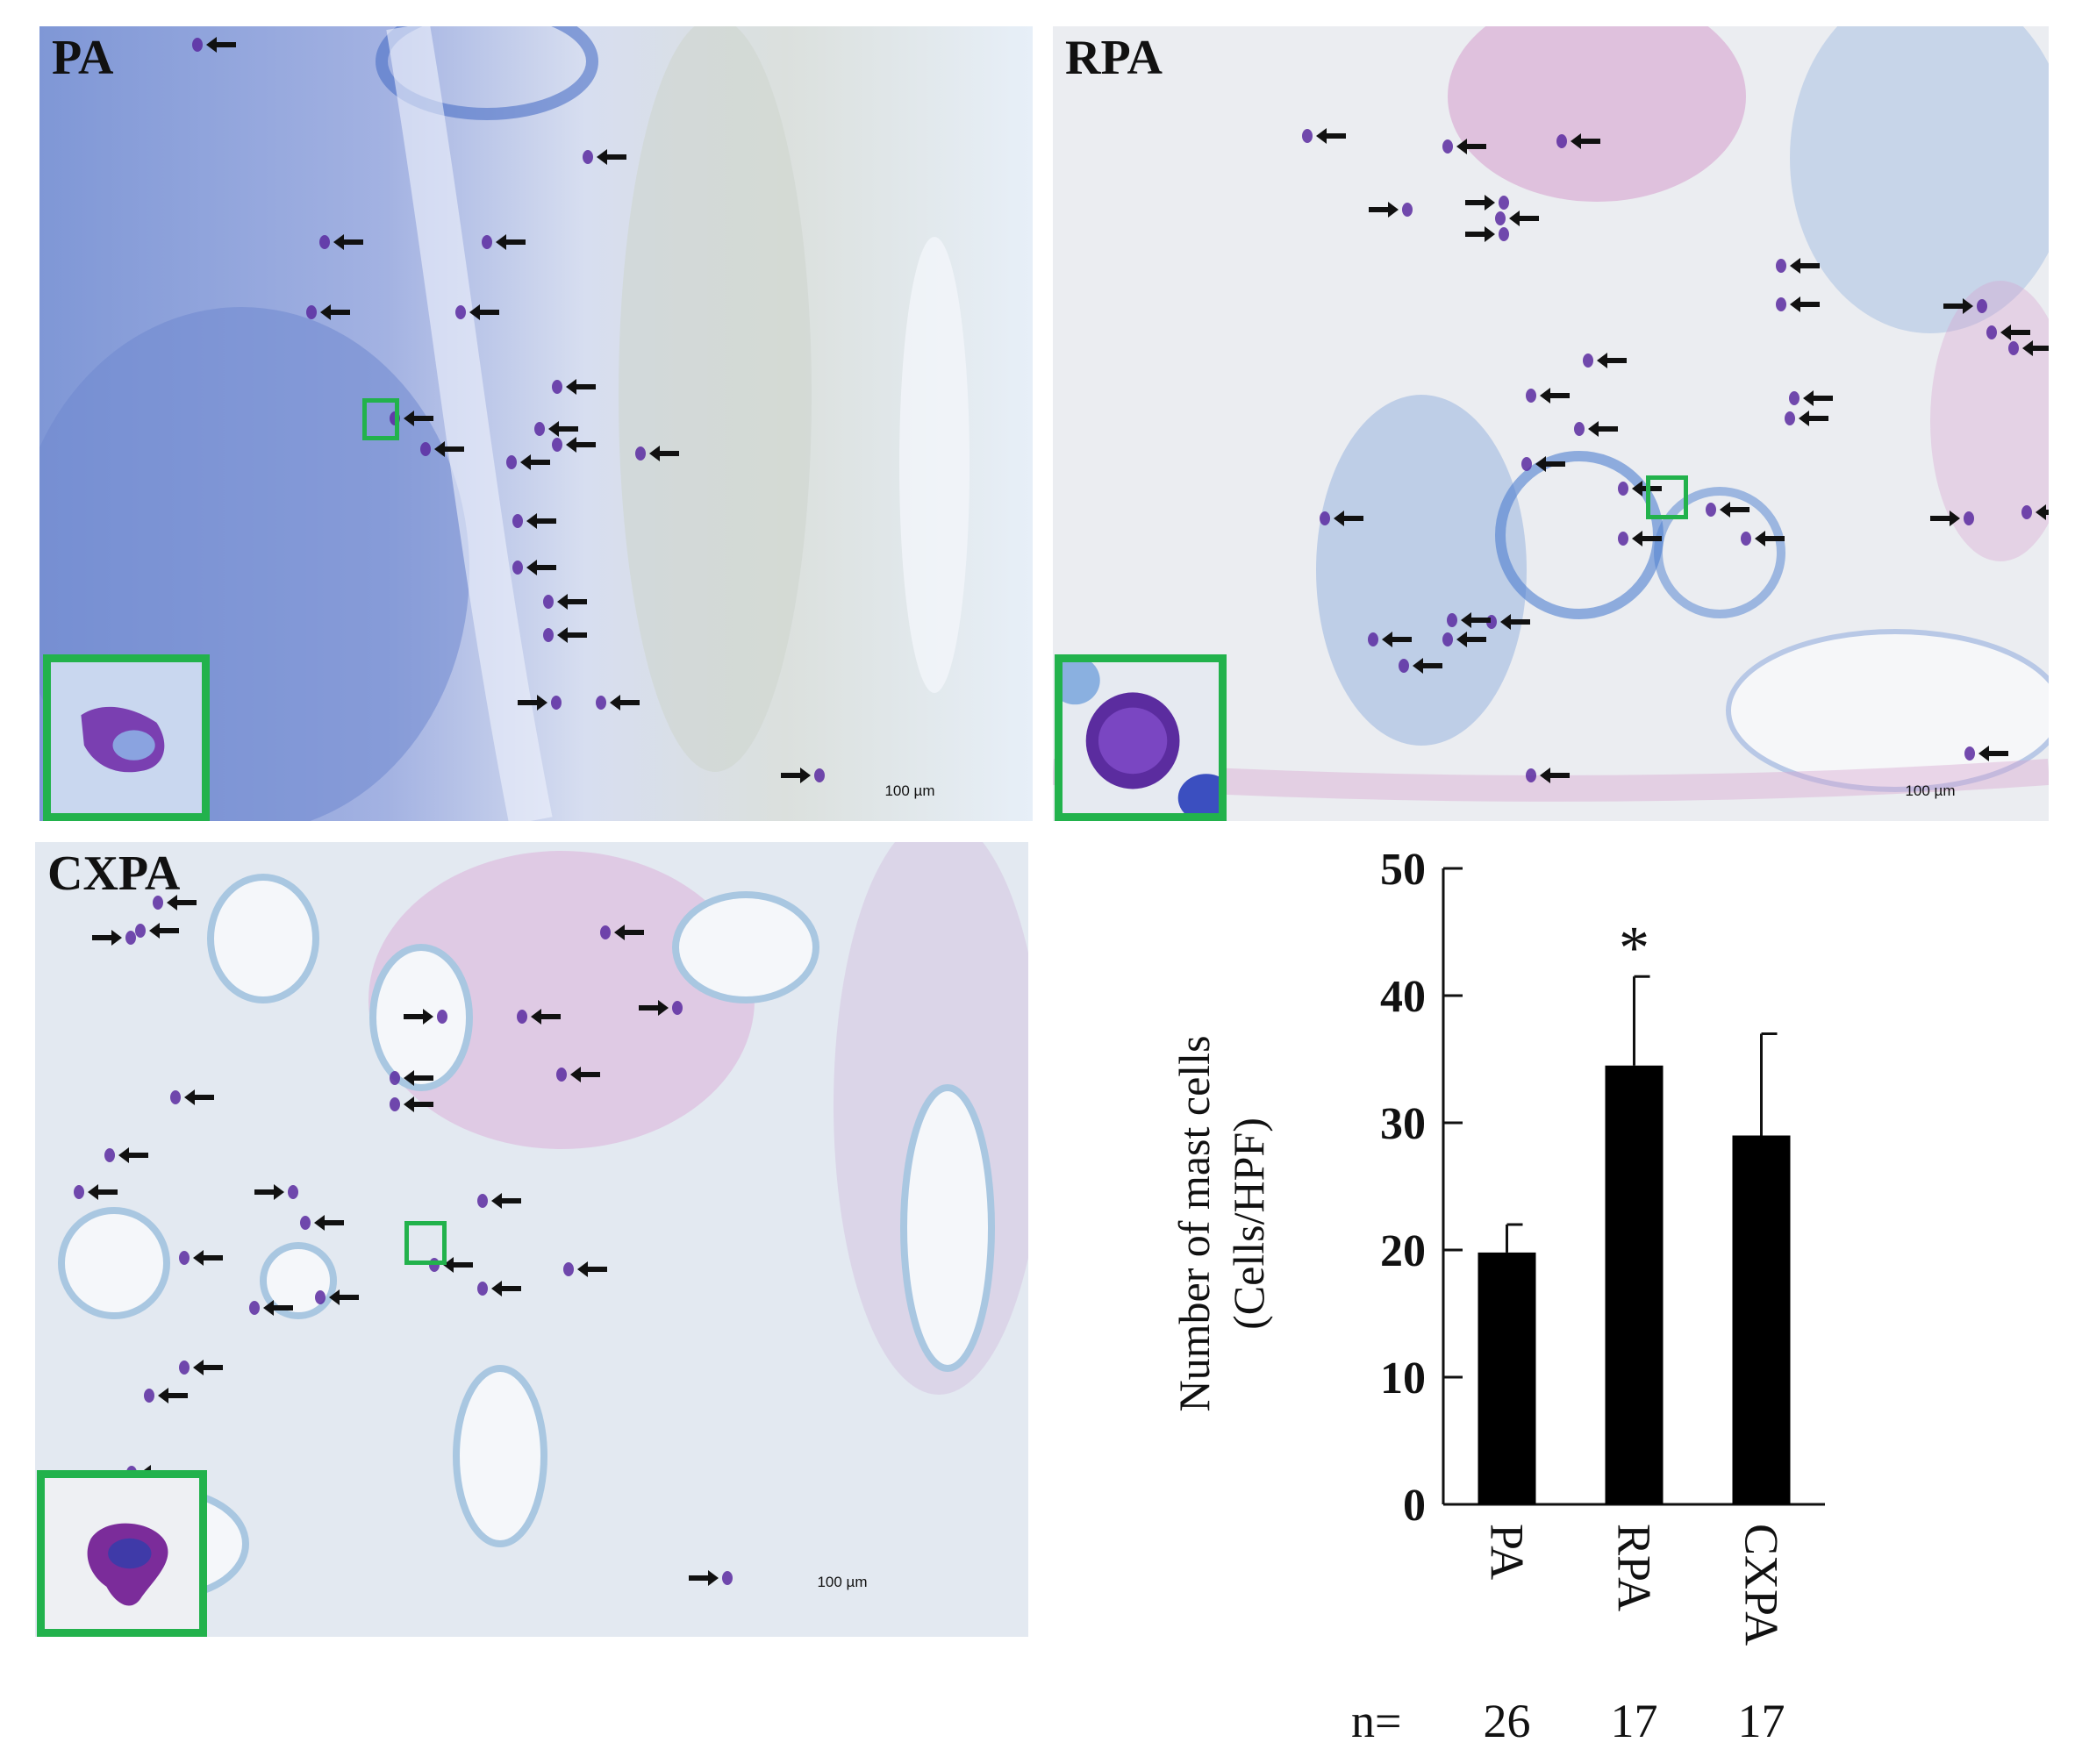  Describe the element at coordinates (1508, 1552) in the screenshot. I see `x-category-label: PA` at that location.